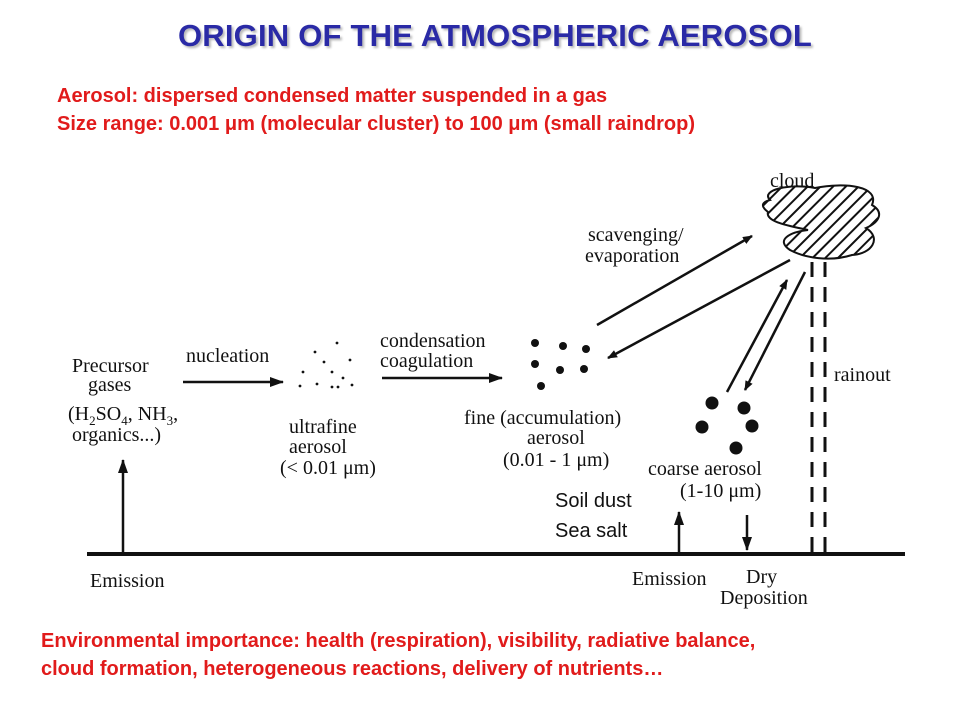 This screenshot has height=720, width=960. What do you see at coordinates (323, 427) in the screenshot?
I see `ultrafine-label: ultrafine` at bounding box center [323, 427].